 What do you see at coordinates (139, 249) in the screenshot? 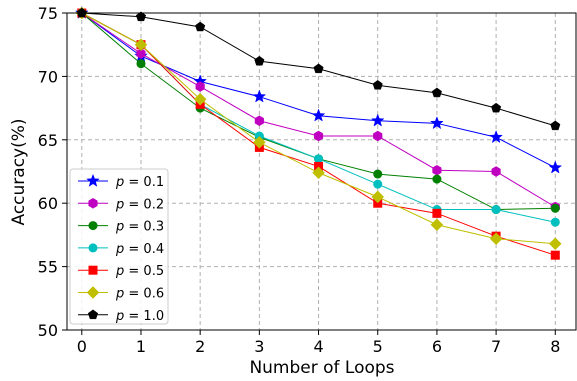
I see `legend-label: p = 0.4` at bounding box center [139, 249].